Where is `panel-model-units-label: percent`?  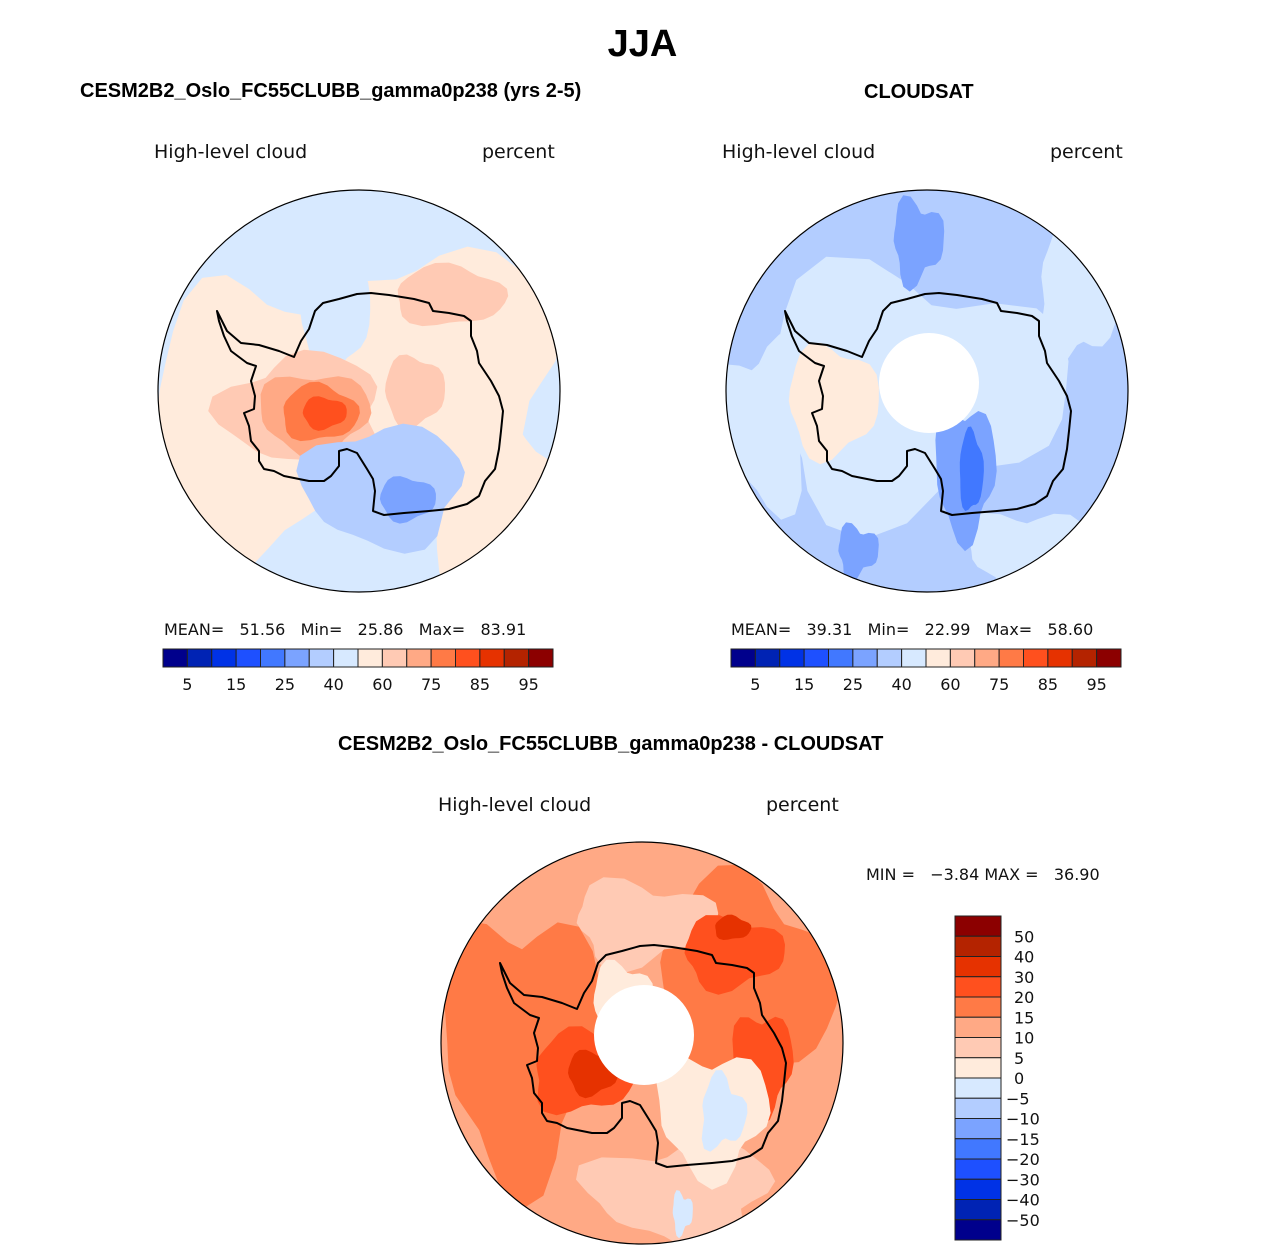
panel-model-units-label: percent is located at coordinates (518, 152).